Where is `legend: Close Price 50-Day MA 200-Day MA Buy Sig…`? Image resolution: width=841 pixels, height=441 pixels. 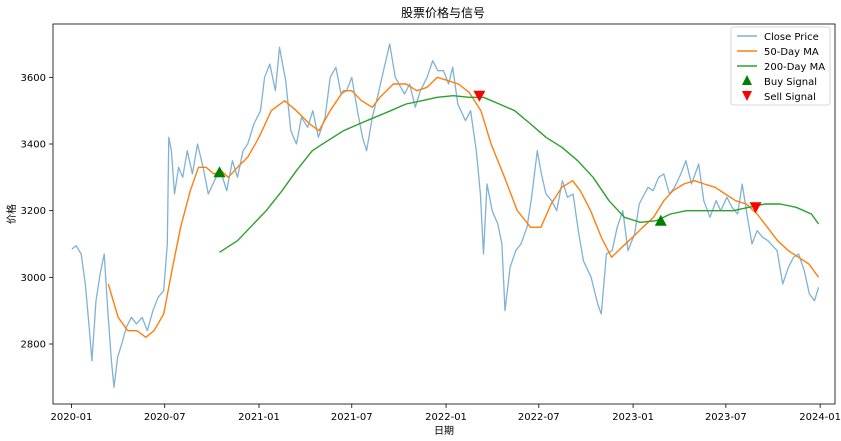 legend: Close Price 50-Day MA 200-Day MA Buy Sig… is located at coordinates (780, 66).